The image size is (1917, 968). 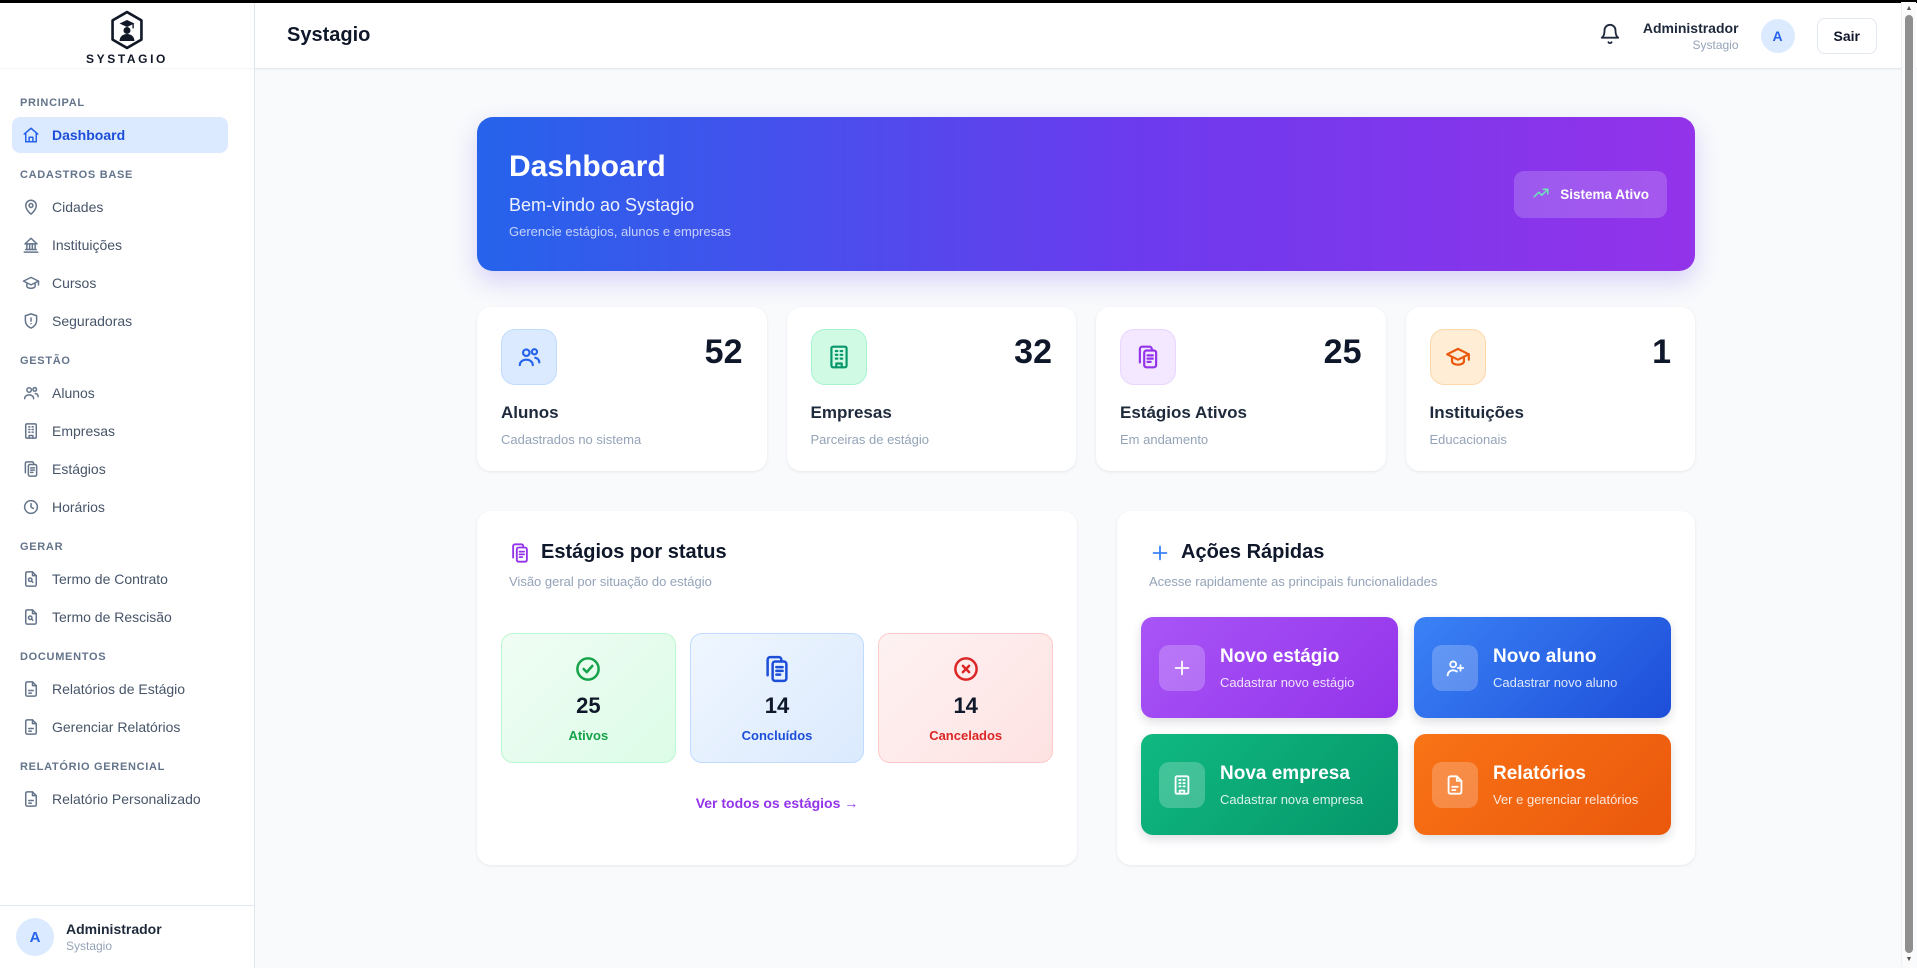 I want to click on action-subtitle: Cadastrar novo aluno, so click(x=1555, y=682).